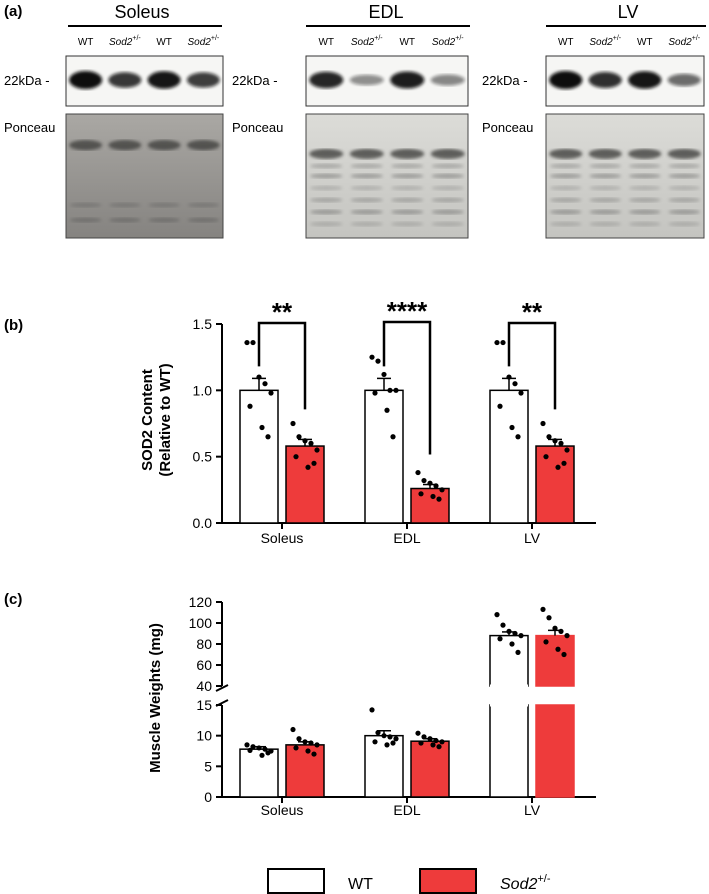 The width and height of the screenshot is (709, 894). Describe the element at coordinates (201, 602) in the screenshot. I see `y-tick-label: 120` at that location.